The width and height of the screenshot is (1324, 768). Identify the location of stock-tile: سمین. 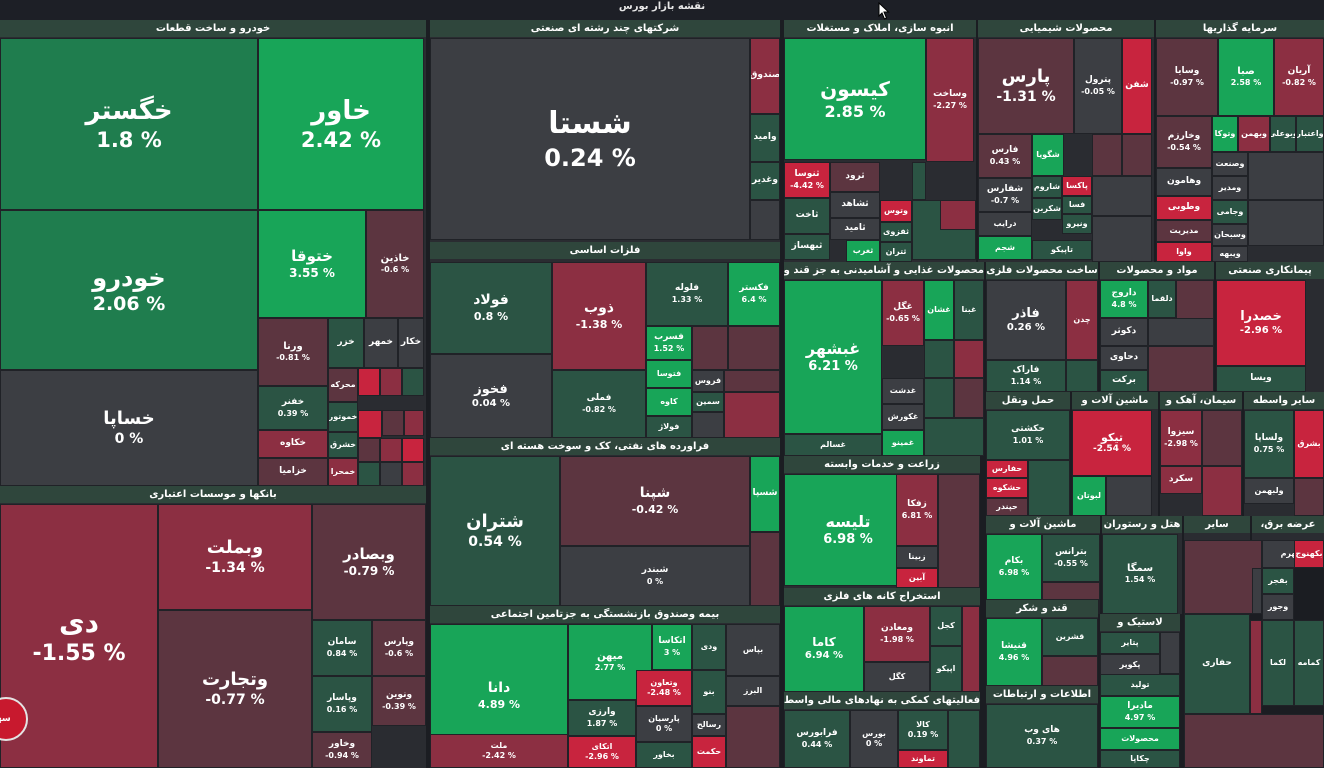
(708, 402).